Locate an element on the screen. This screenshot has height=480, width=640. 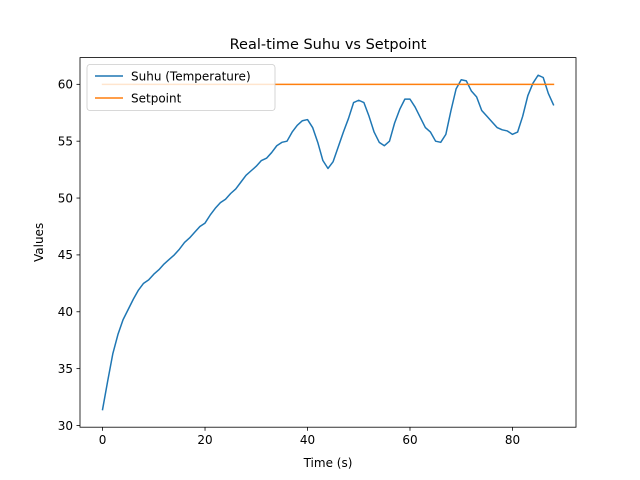
legend: Suhu (Temperature) Setpoint is located at coordinates (181, 87).